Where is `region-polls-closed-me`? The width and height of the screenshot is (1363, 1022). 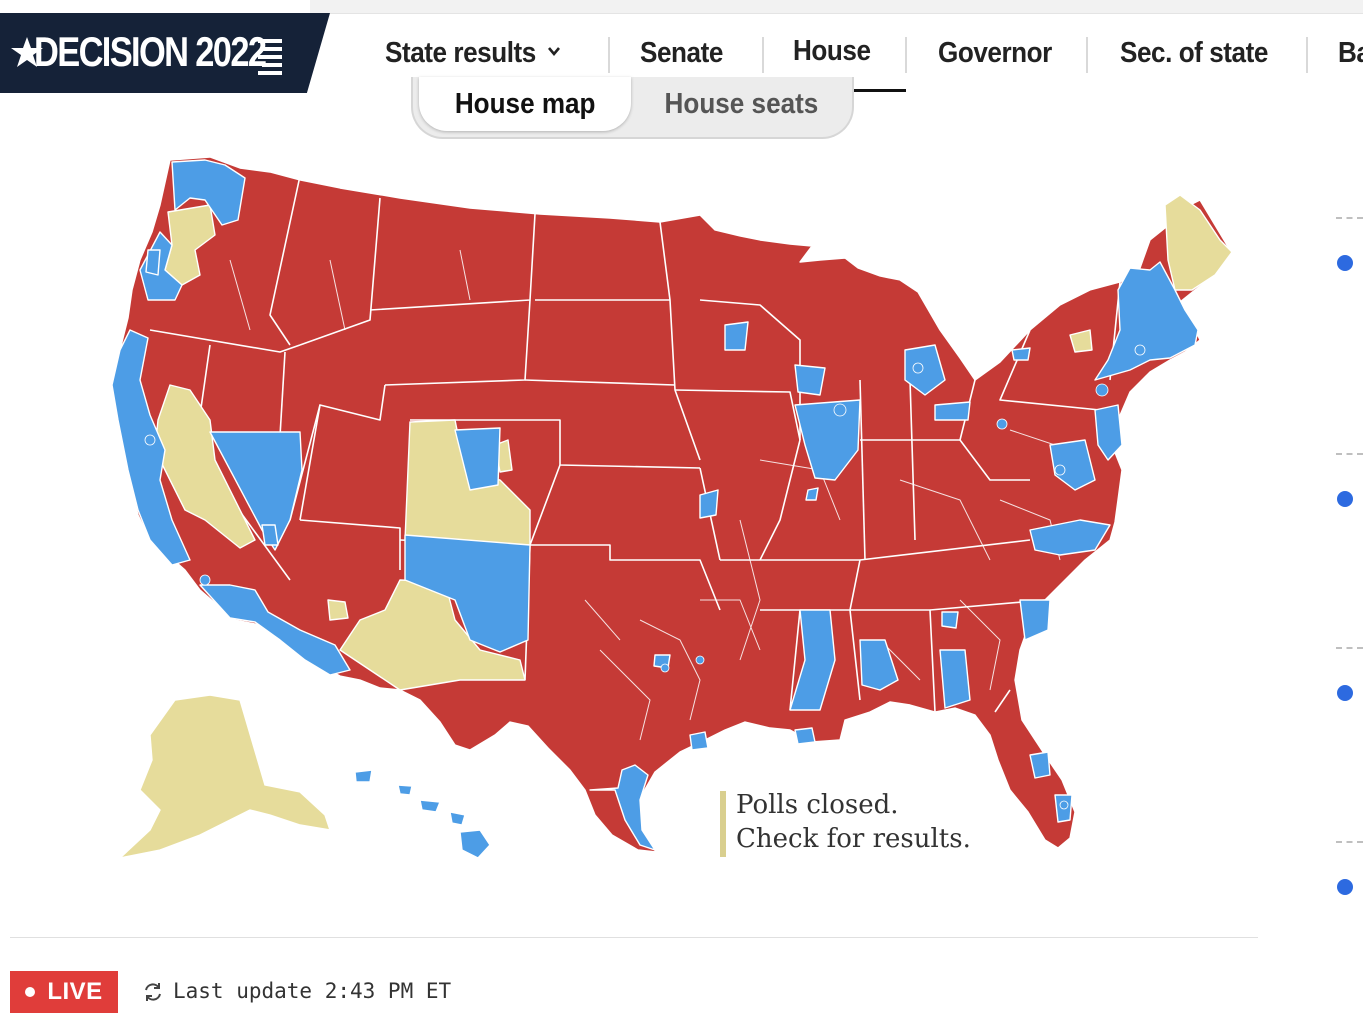
region-polls-closed-me is located at coordinates (1198, 242).